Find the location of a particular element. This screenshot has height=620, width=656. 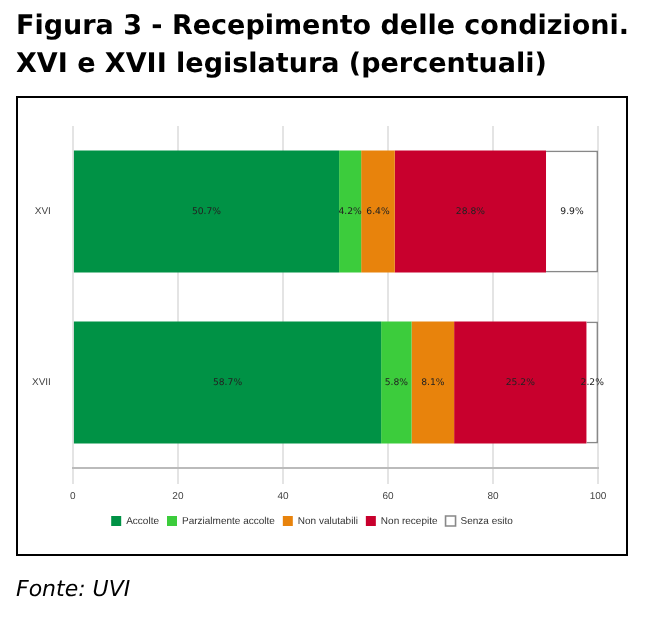

chart-title: Figura 3 - Recepimento delle condizioni. XVI e XVII legislatura (percentuali) is located at coordinates (323, 46).